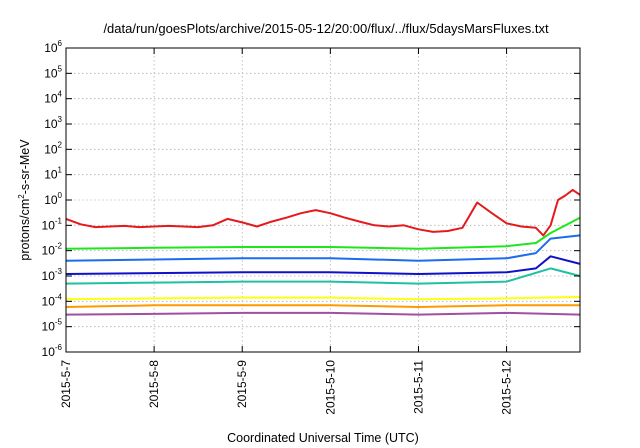 This screenshot has height=448, width=640. I want to click on y-tick-label: 10⁻⁶, so click(52, 351).